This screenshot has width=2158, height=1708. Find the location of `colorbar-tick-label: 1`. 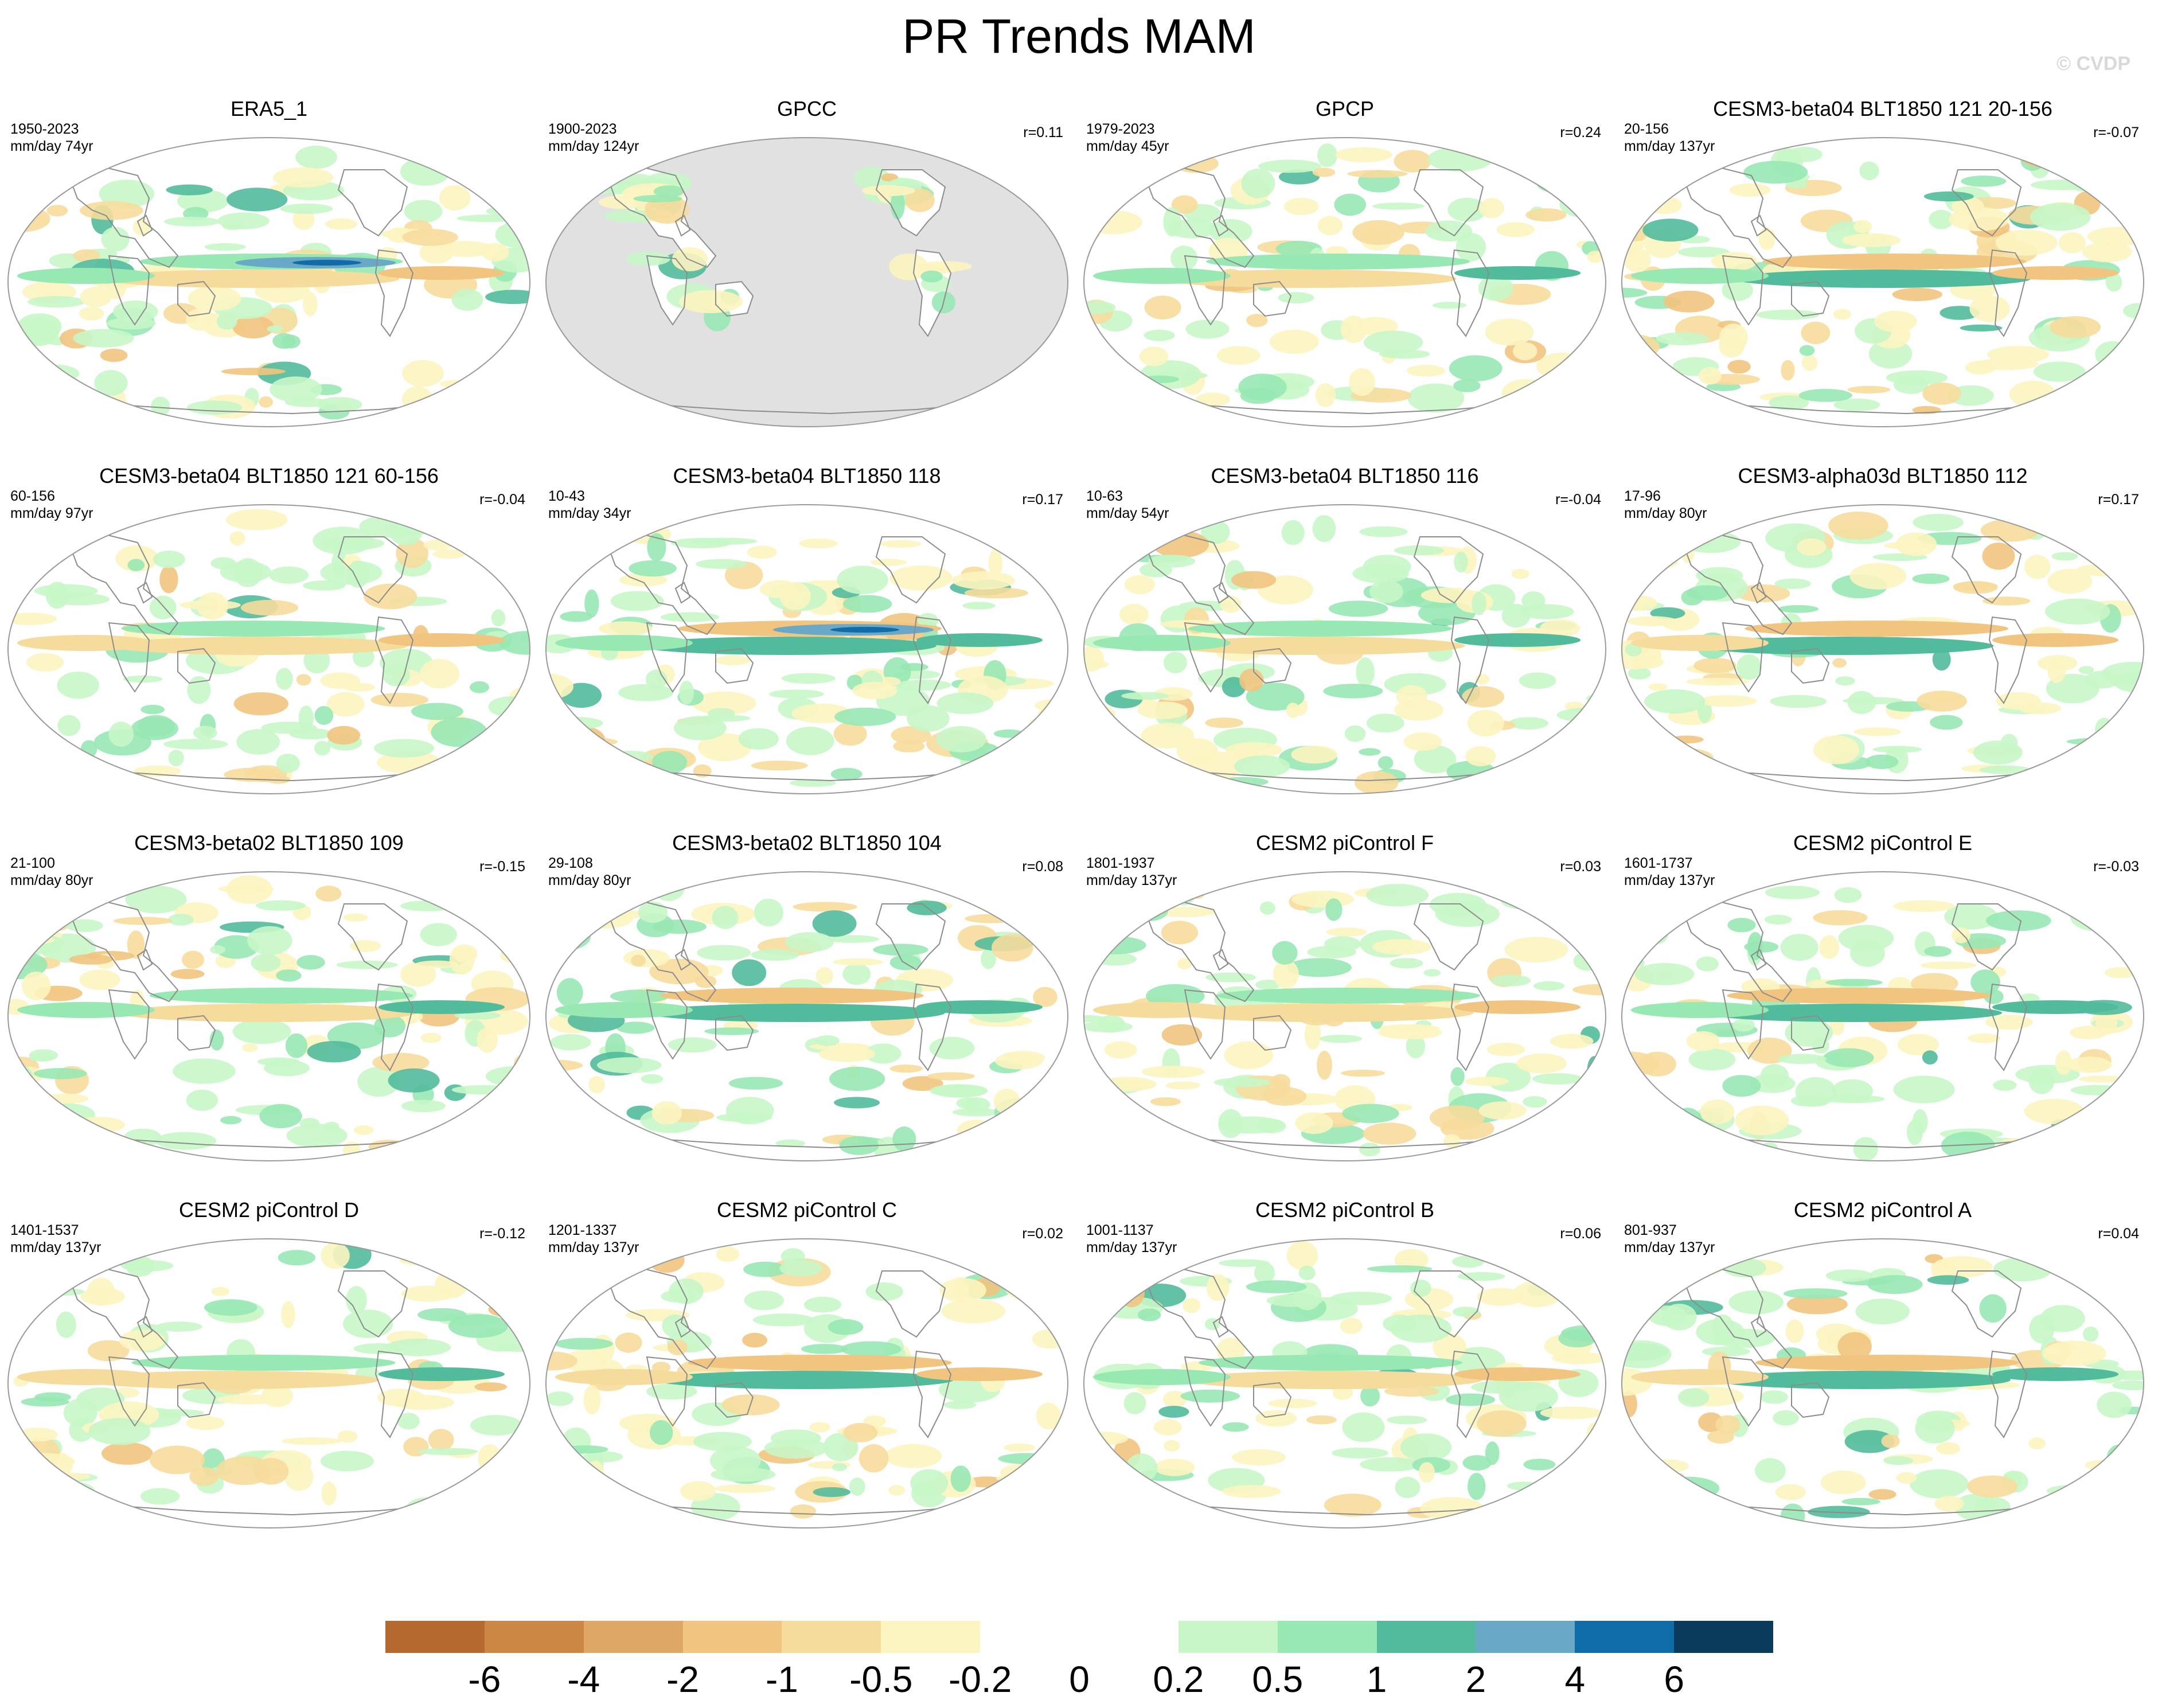

colorbar-tick-label: 1 is located at coordinates (1376, 1679).